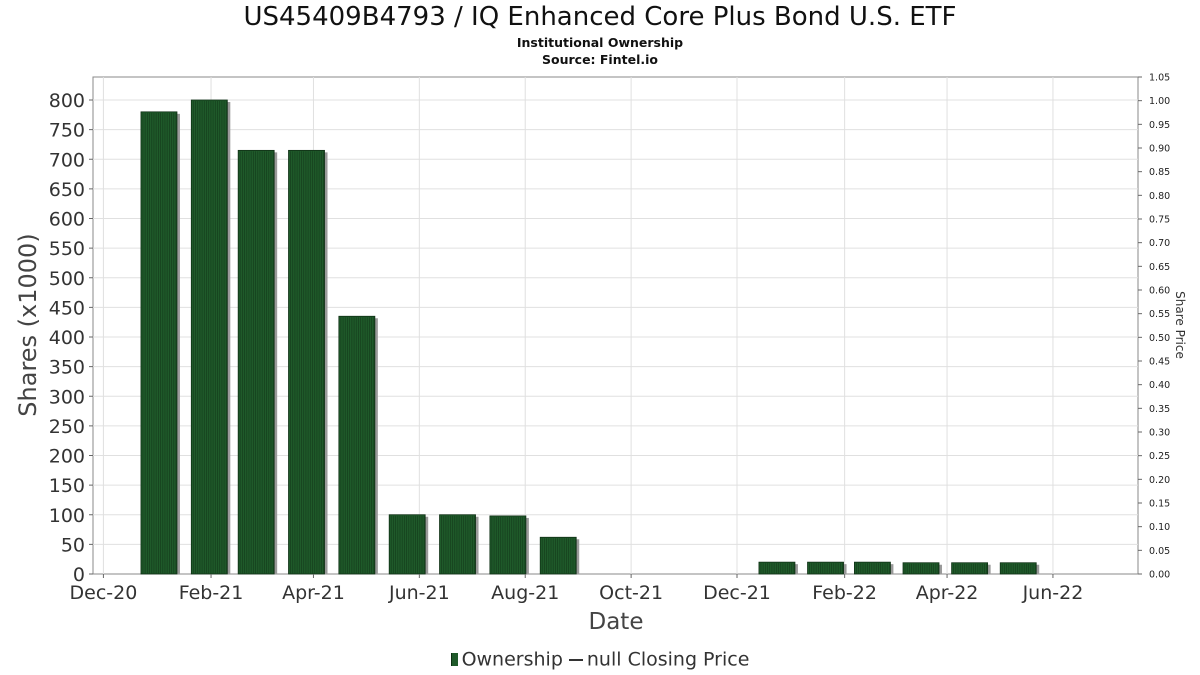  What do you see at coordinates (211, 593) in the screenshot?
I see `x-tick-label: Feb-21` at bounding box center [211, 593].